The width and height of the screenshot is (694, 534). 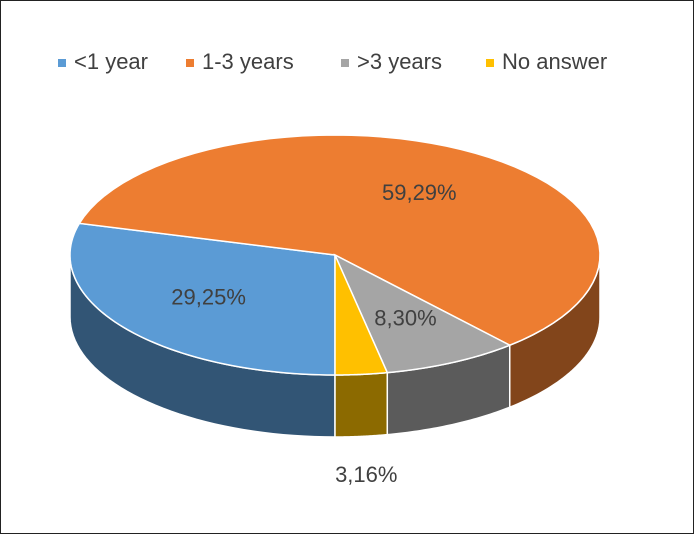 I want to click on data-label: 29,25%, so click(x=208, y=296).